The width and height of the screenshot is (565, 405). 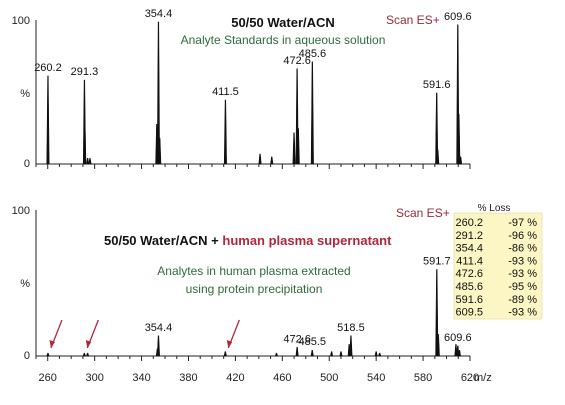 I want to click on bottom-x-ticks, so click(x=253, y=358).